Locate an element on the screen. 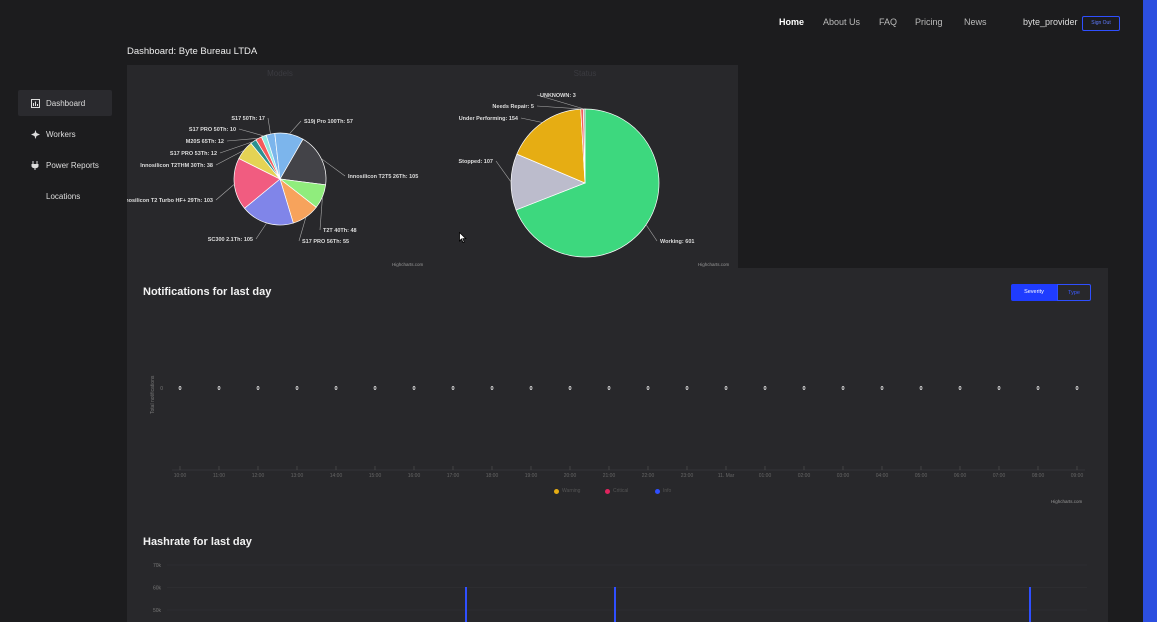 This screenshot has width=1157, height=622. sidebar-item-power-reports: Power Reports is located at coordinates (65, 165).